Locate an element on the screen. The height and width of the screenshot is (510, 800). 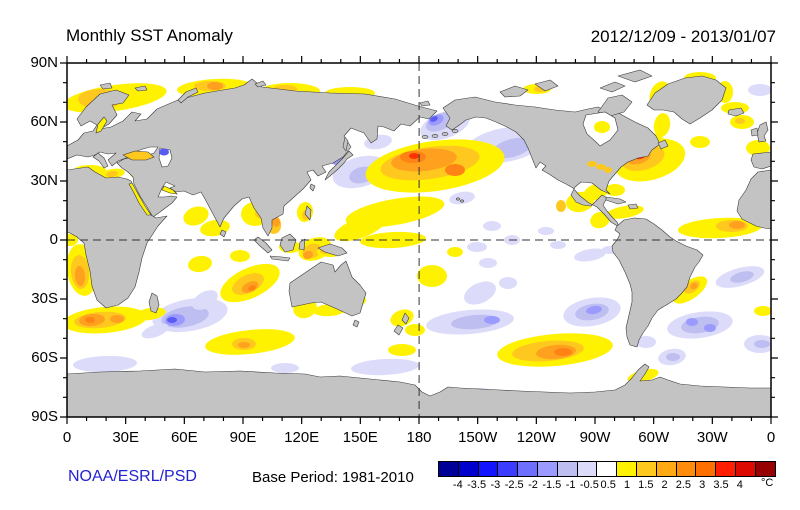
lat-label-90s: 90S is located at coordinates (44, 416).